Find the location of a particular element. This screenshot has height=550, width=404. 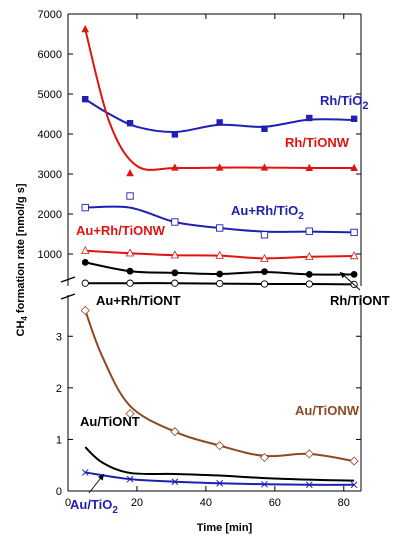

arrow-rh-tiont-head is located at coordinates (343, 275).